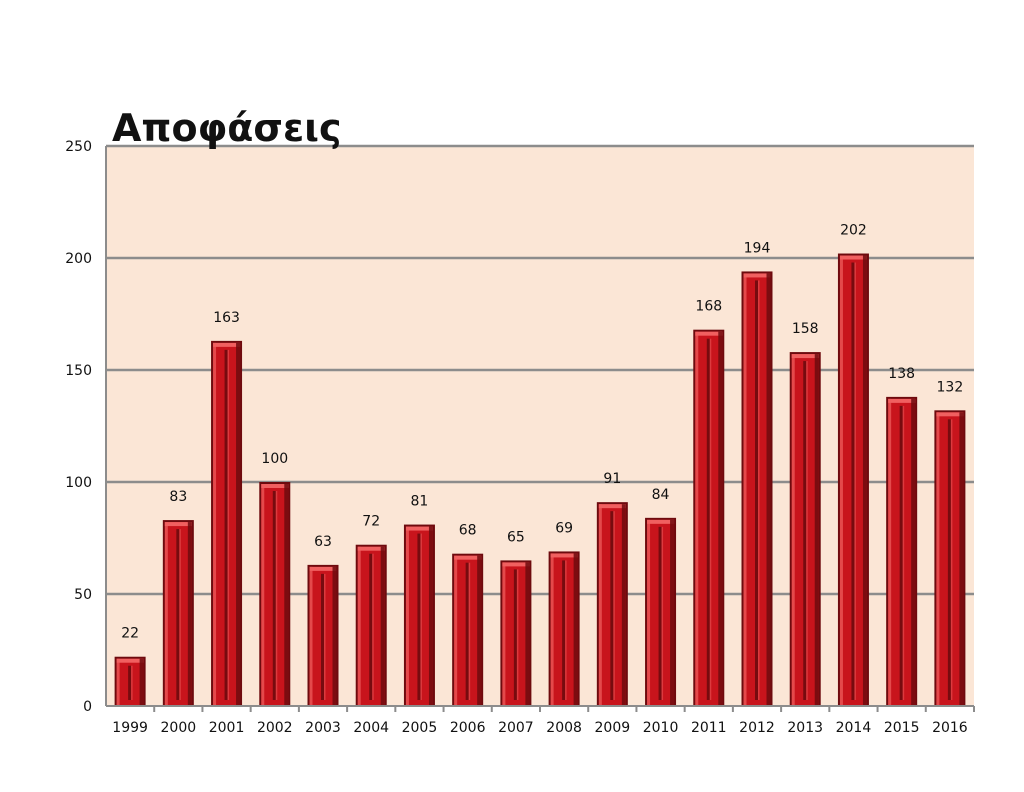 This screenshot has height=792, width=1024. What do you see at coordinates (564, 528) in the screenshot?
I see `data-label: 69` at bounding box center [564, 528].